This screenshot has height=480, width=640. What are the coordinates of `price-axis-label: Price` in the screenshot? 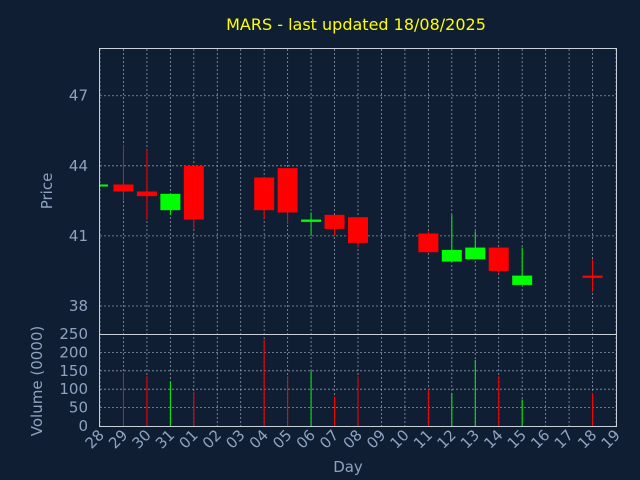 It's located at (47, 191).